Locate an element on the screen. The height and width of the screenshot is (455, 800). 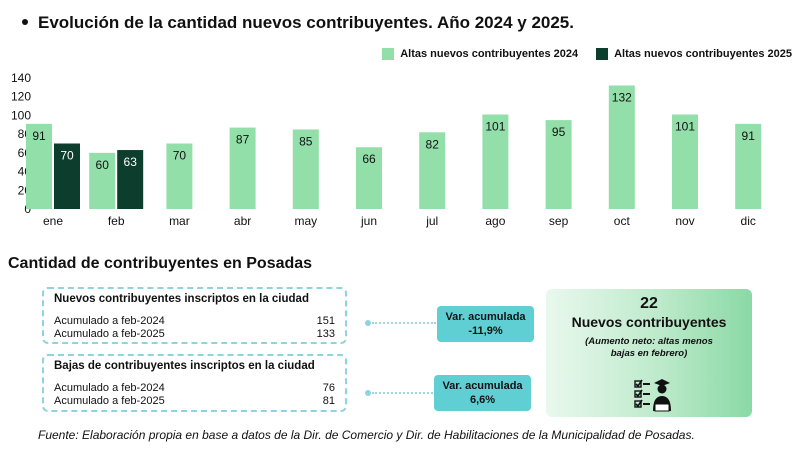
legend-swatch-2025 is located at coordinates (602, 54).